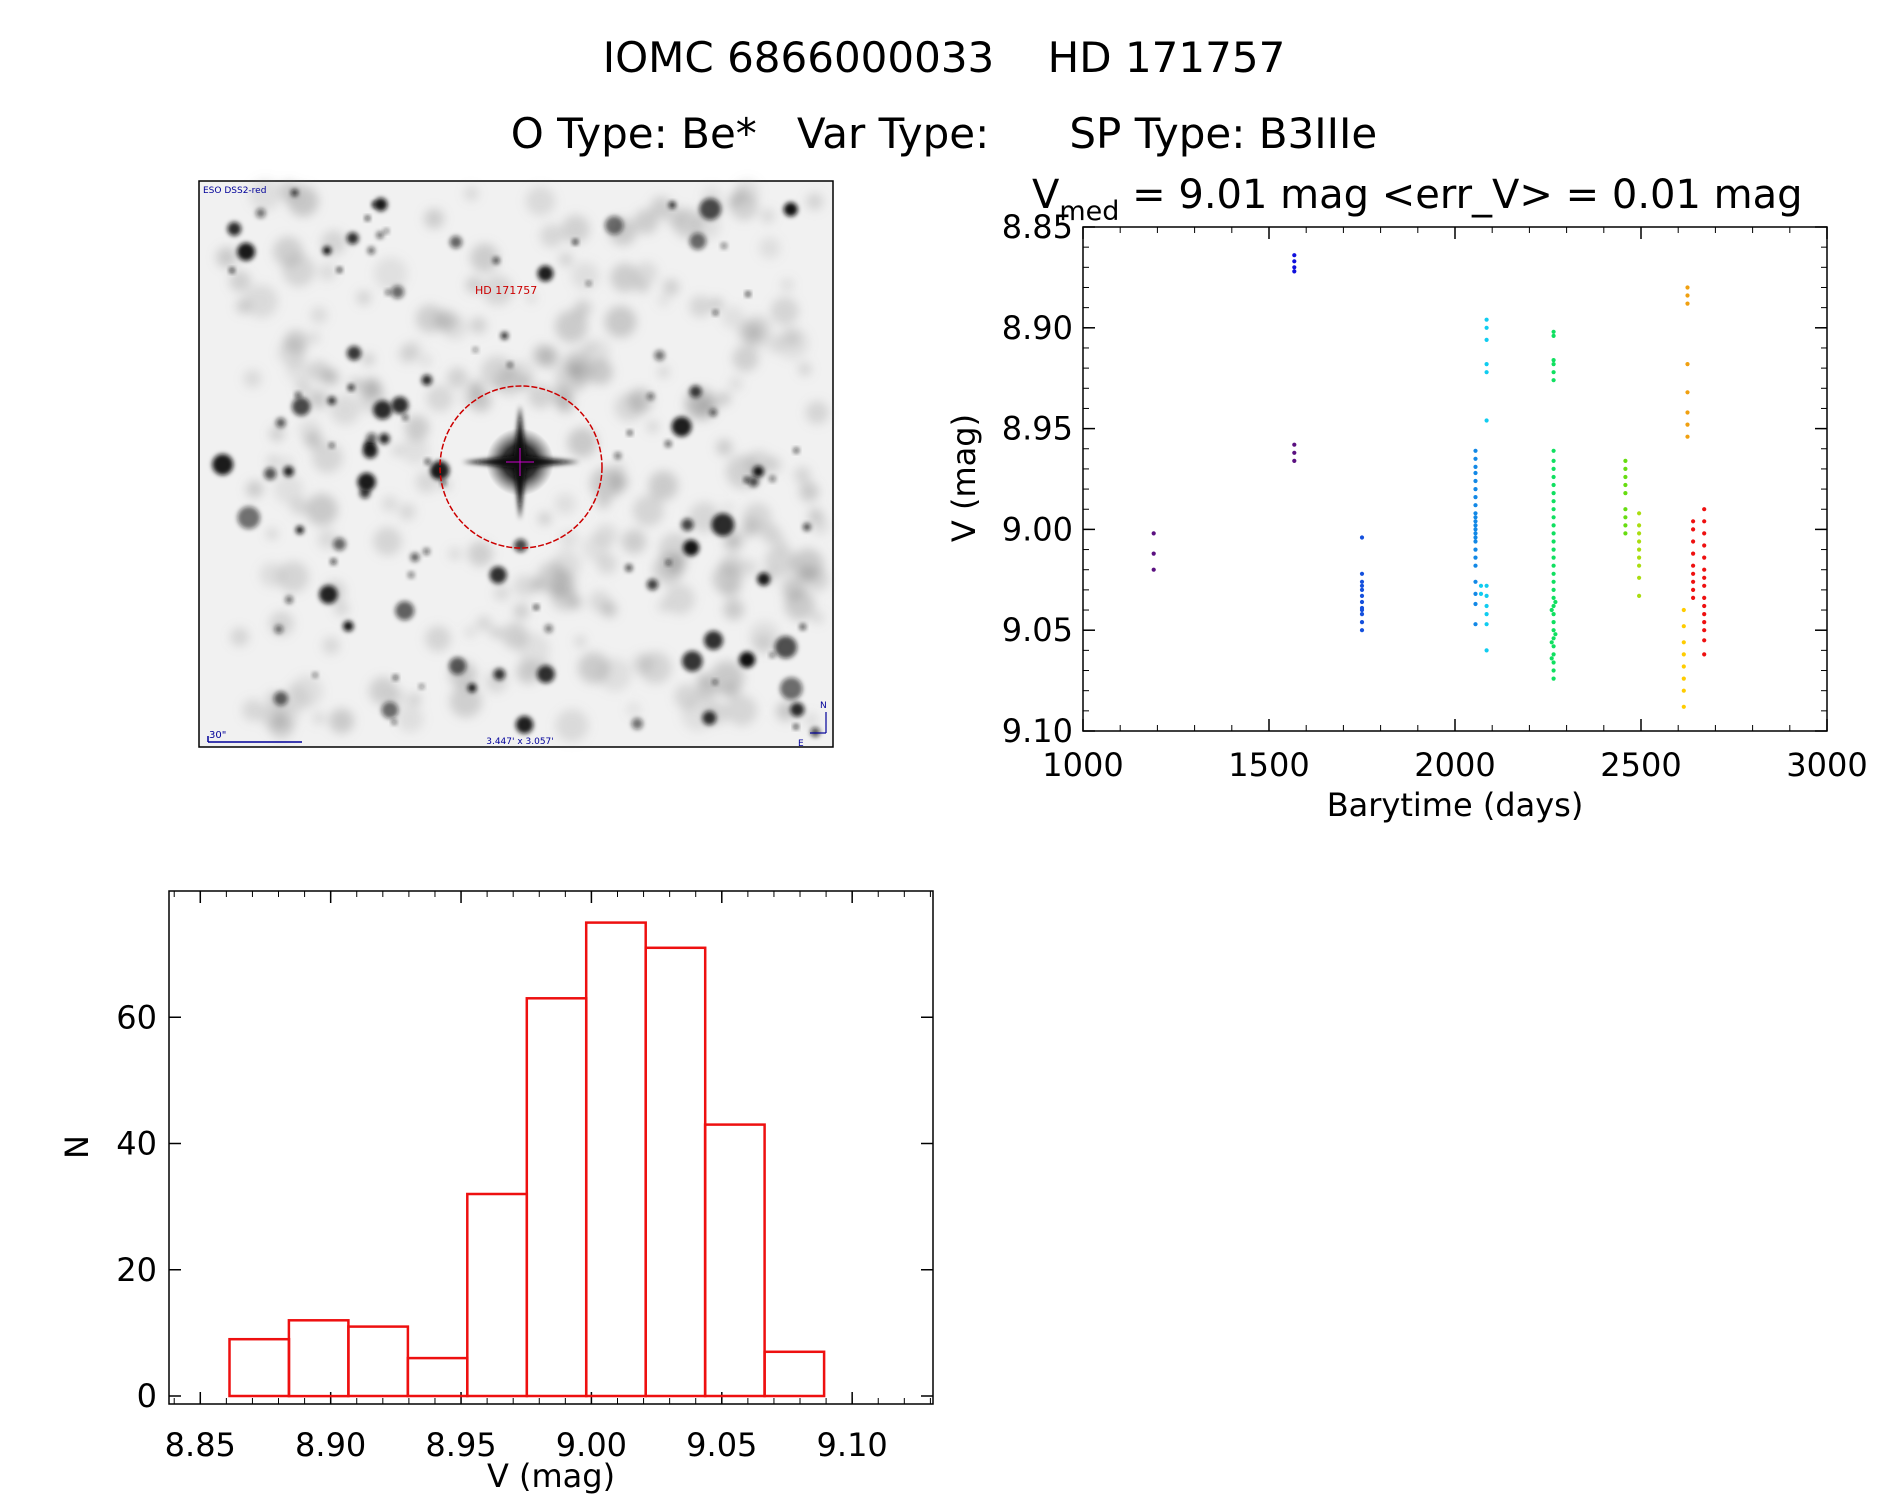 The height and width of the screenshot is (1494, 1889). Describe the element at coordinates (1037, 328) in the screenshot. I see `lc-ytick-label: 8.90` at that location.